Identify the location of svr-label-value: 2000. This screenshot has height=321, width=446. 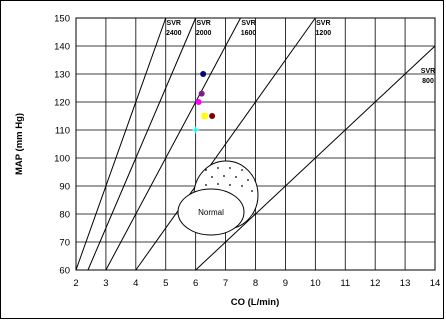
(204, 33).